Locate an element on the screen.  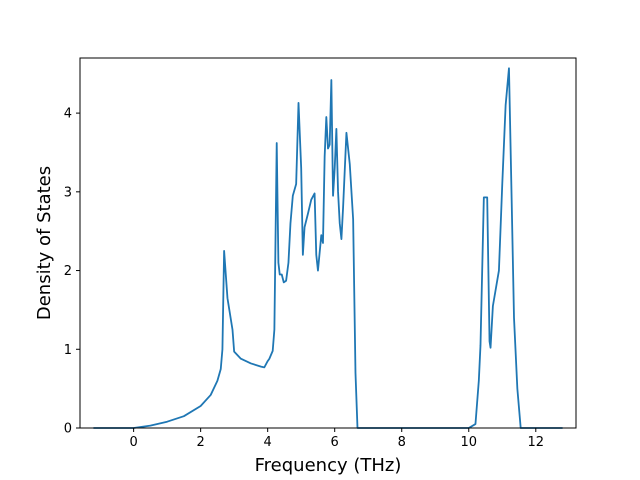
x-tick-label: 0 is located at coordinates (133, 442).